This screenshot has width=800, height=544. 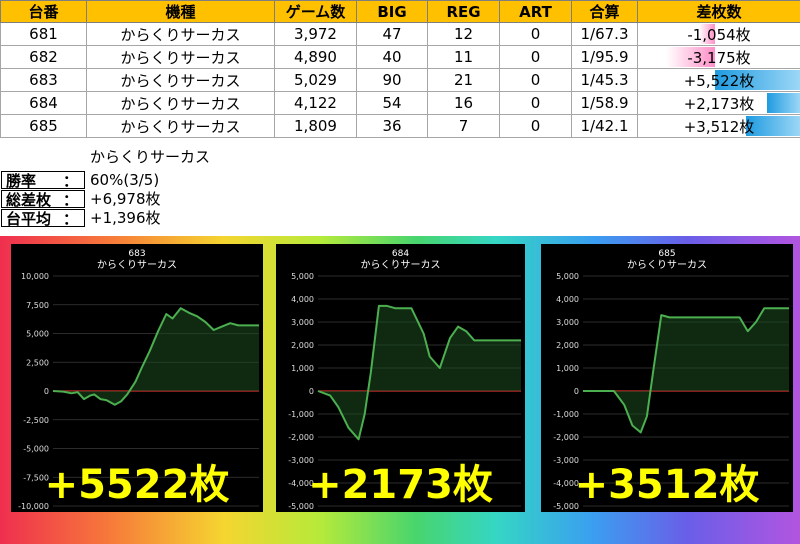 What do you see at coordinates (43, 180) in the screenshot?
I see `win-rate-label: 勝率：` at bounding box center [43, 180].